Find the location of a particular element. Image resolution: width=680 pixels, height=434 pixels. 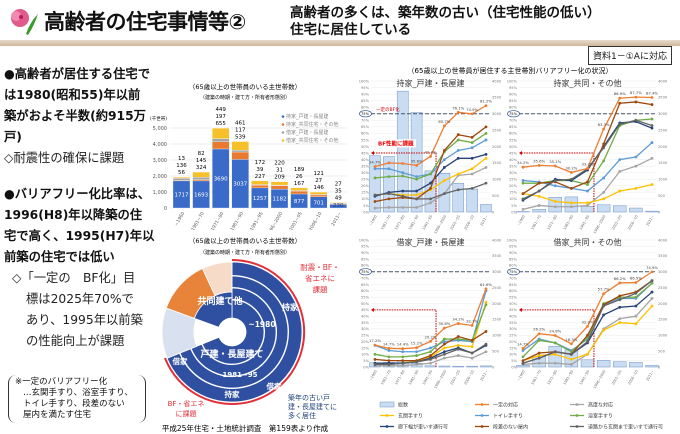

series-line is located at coordinates (588, 152).